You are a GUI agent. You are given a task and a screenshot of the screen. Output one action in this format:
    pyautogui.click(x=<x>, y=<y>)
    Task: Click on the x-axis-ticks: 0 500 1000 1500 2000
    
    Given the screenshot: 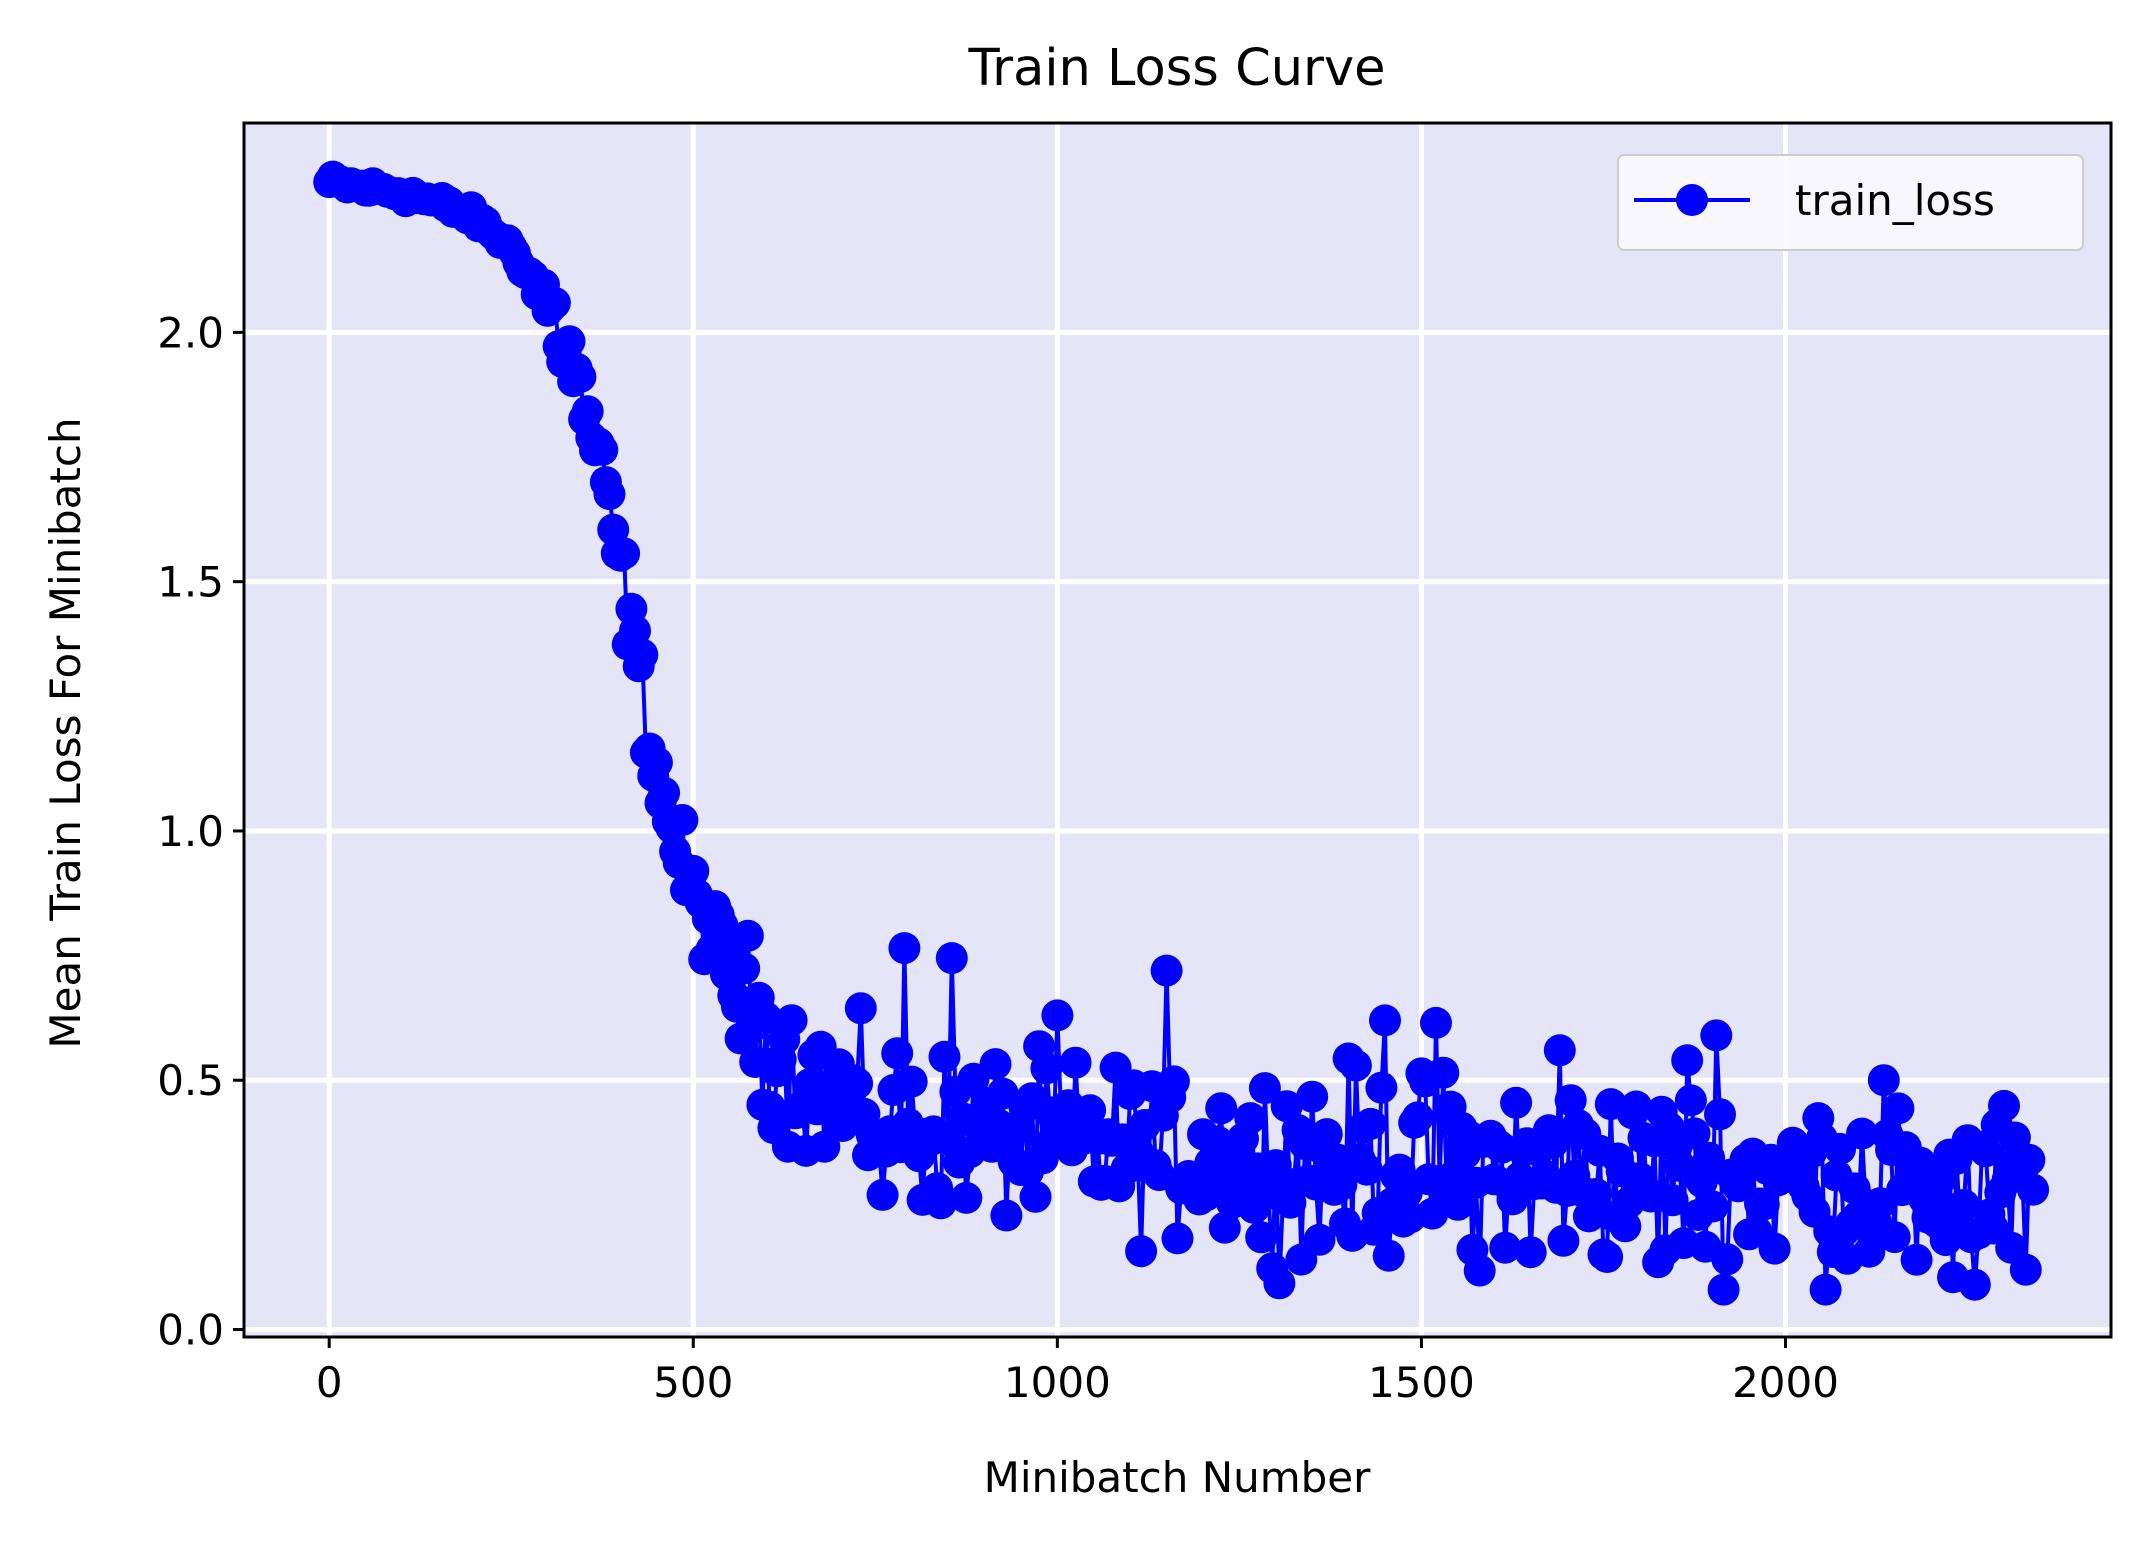 What is the action you would take?
    pyautogui.click(x=1077, y=1372)
    